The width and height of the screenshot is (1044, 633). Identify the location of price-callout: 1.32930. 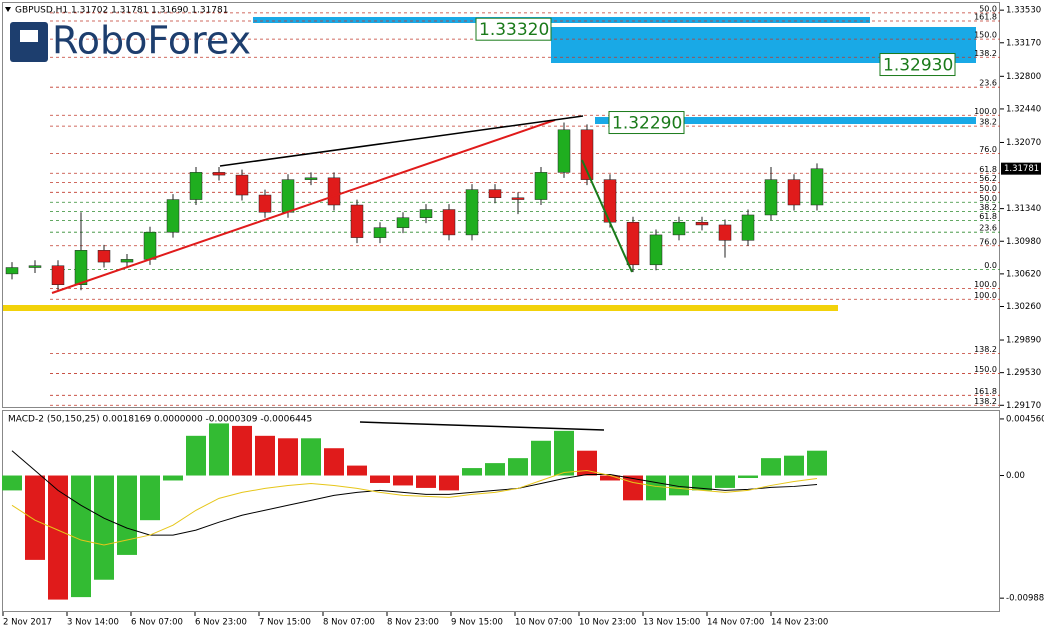
(918, 66).